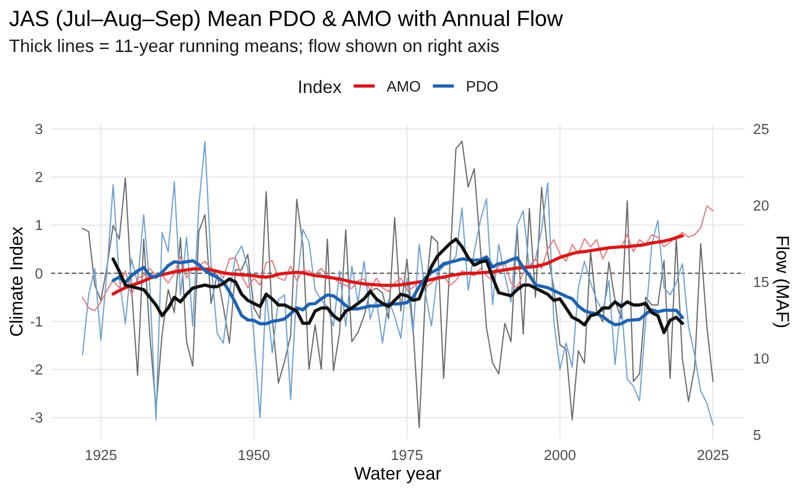 Image resolution: width=800 pixels, height=494 pixels. What do you see at coordinates (101, 456) in the screenshot?
I see `x-tick-label: 1925` at bounding box center [101, 456].